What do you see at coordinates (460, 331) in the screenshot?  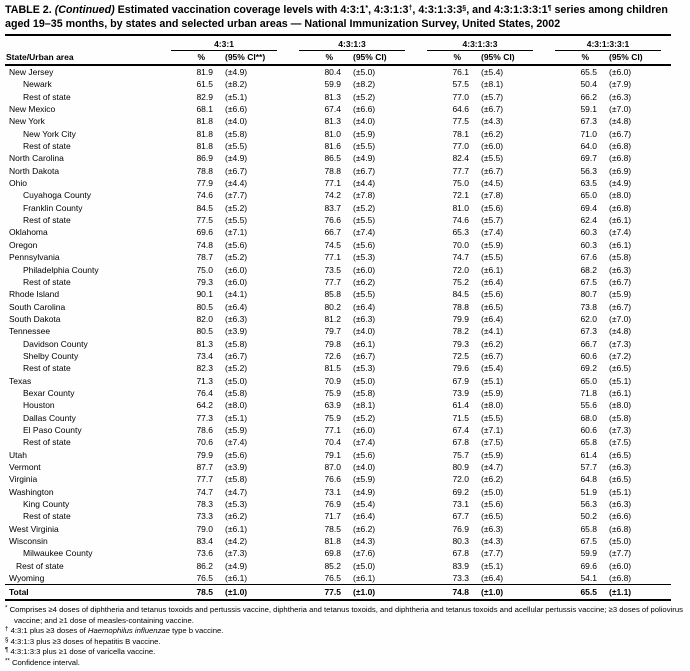 I see `pct-value: 78.2` at bounding box center [460, 331].